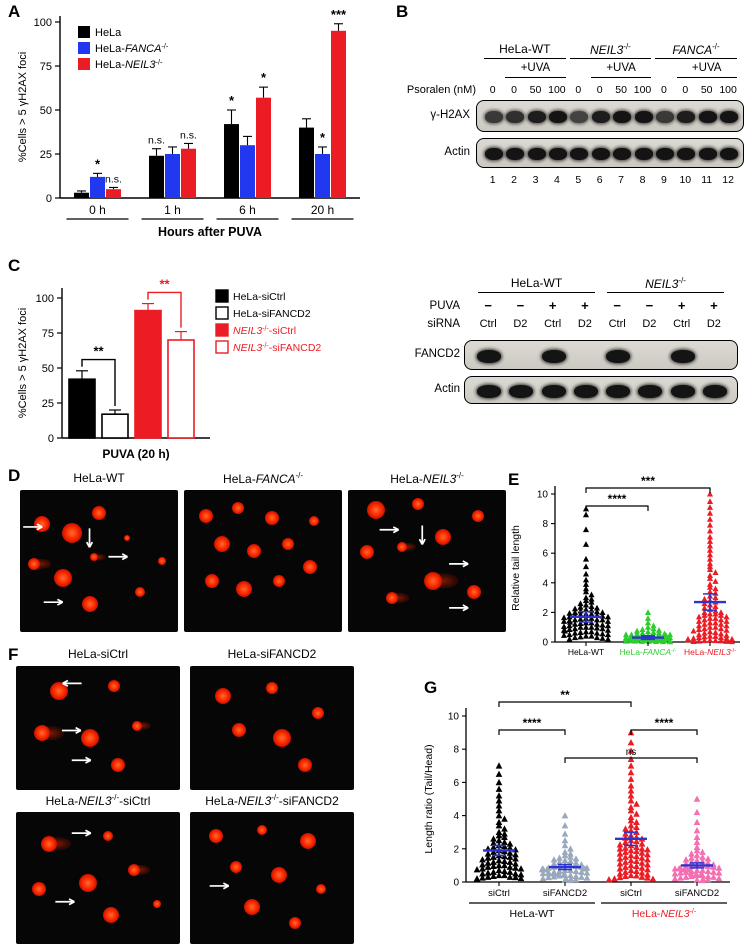 Image resolution: width=747 pixels, height=944 pixels. I want to click on group-underline, so click(536, 292).